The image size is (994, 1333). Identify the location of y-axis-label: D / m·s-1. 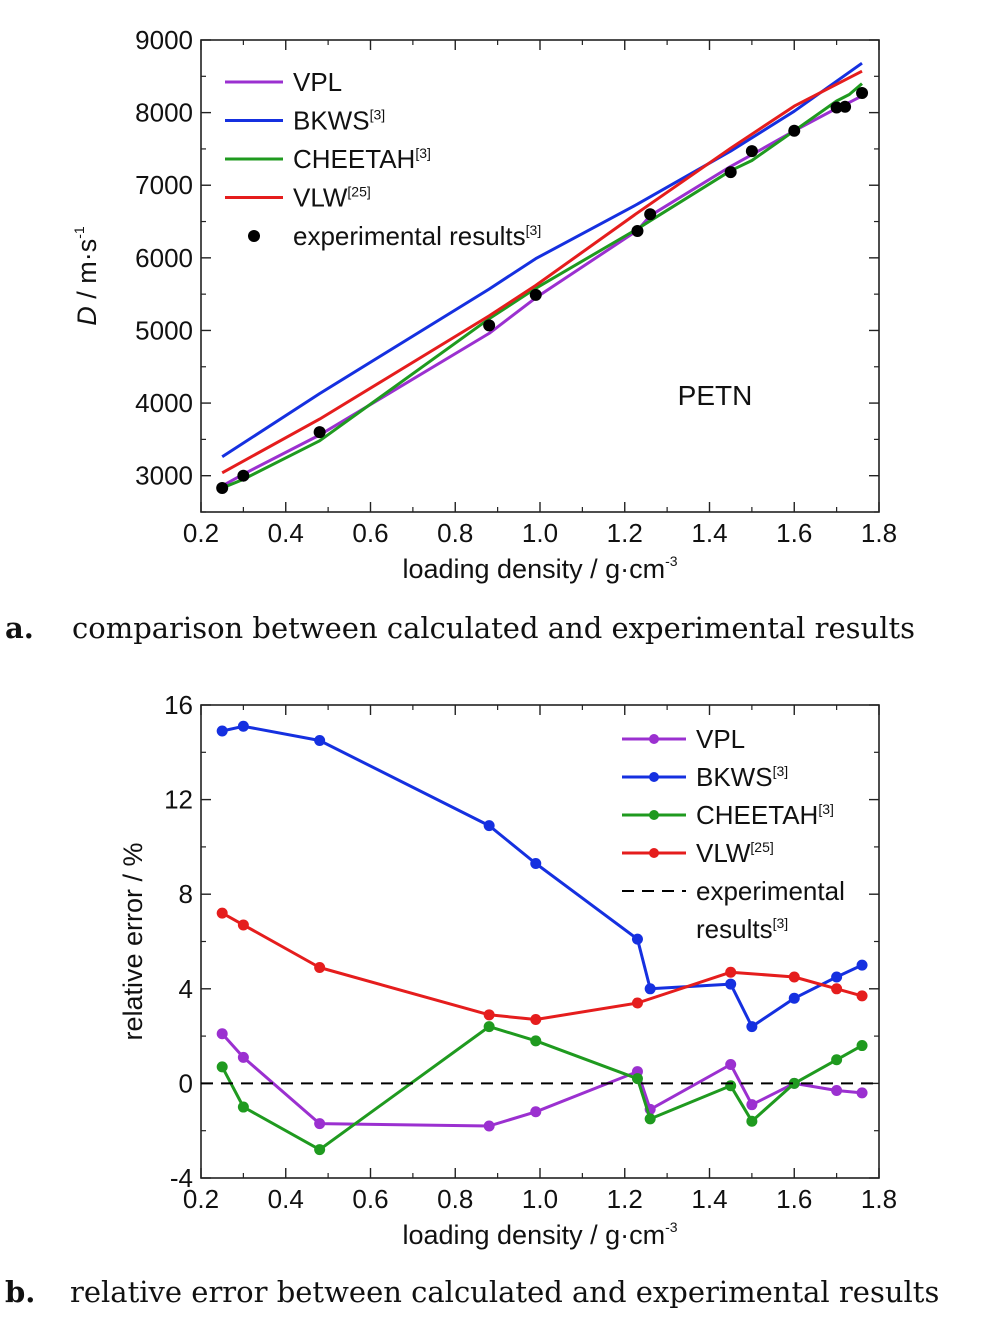
(86, 276).